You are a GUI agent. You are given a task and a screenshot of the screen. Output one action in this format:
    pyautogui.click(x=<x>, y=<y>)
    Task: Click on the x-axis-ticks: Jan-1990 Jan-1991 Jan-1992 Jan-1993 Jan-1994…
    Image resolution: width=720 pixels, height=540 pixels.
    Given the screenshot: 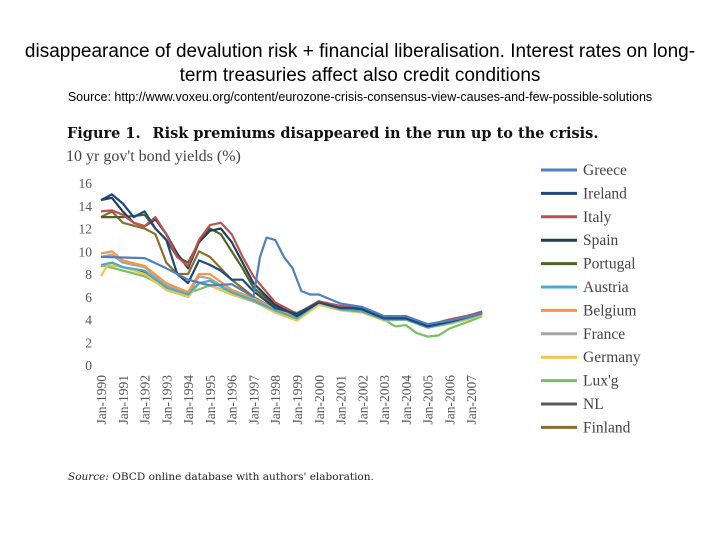 What is the action you would take?
    pyautogui.click(x=286, y=400)
    